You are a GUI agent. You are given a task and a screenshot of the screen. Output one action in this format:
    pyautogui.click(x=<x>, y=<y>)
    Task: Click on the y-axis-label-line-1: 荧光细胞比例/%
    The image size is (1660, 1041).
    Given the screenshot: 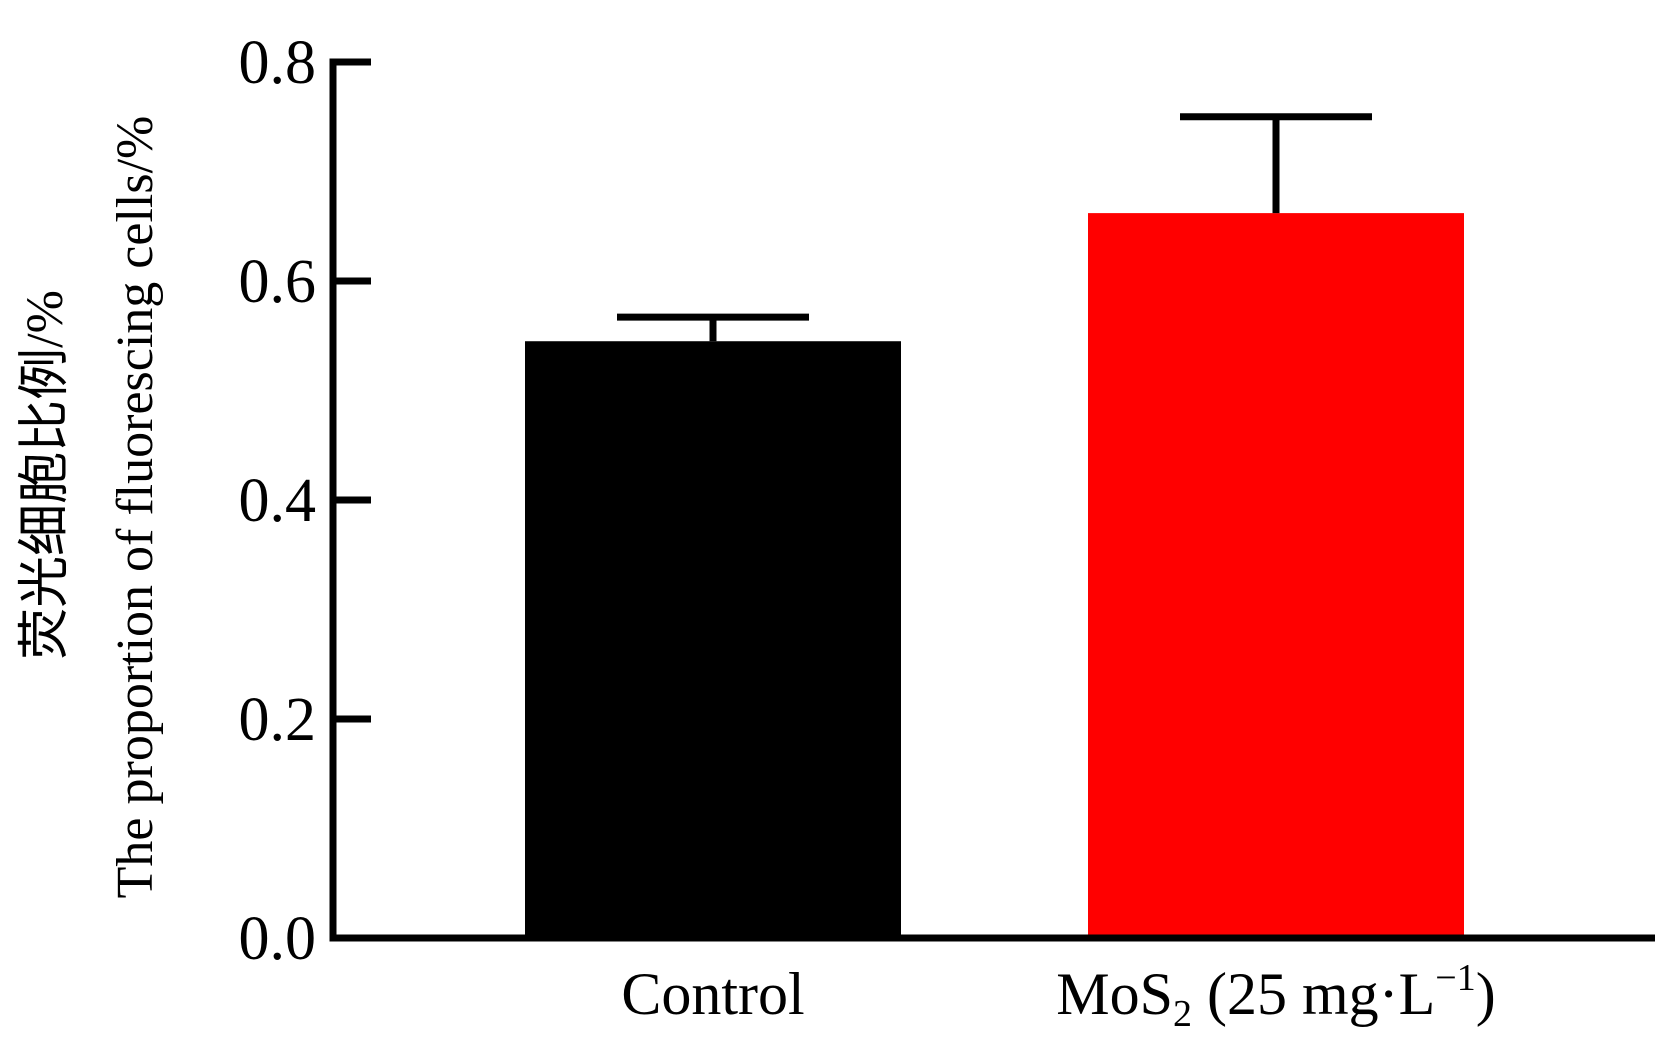 What is the action you would take?
    pyautogui.click(x=45, y=475)
    